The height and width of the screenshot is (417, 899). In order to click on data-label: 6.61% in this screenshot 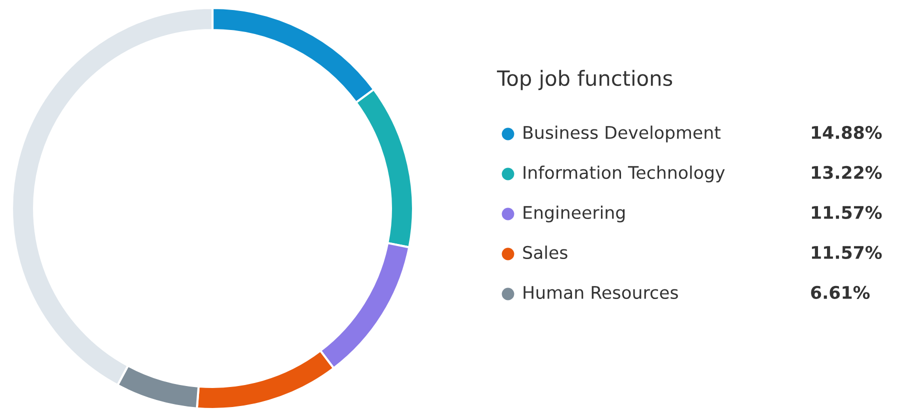, I will do `click(840, 293)`.